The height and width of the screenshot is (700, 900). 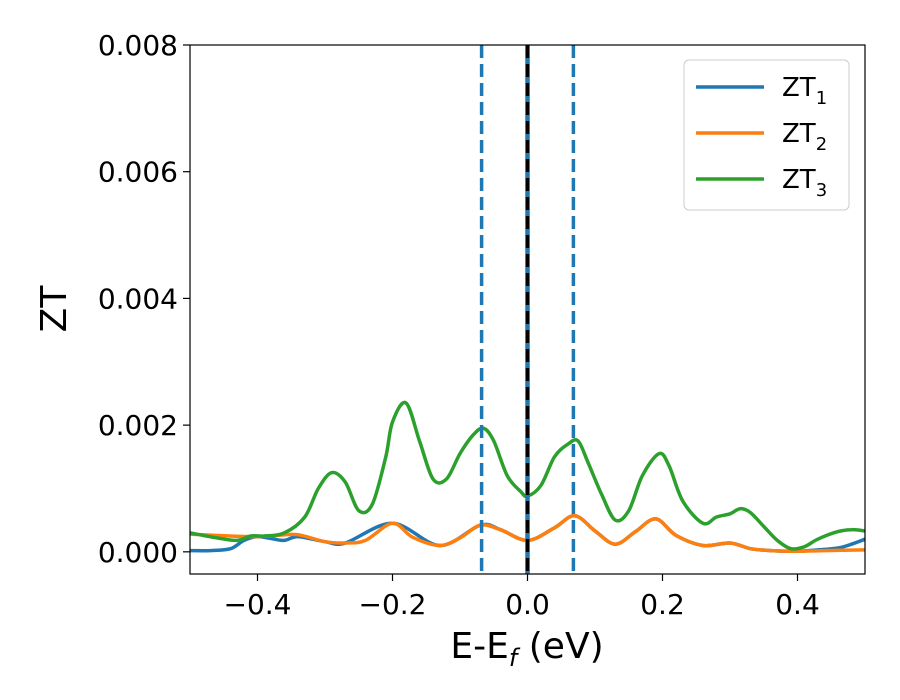 What do you see at coordinates (138, 45) in the screenshot?
I see `y-tick-label: 0.008` at bounding box center [138, 45].